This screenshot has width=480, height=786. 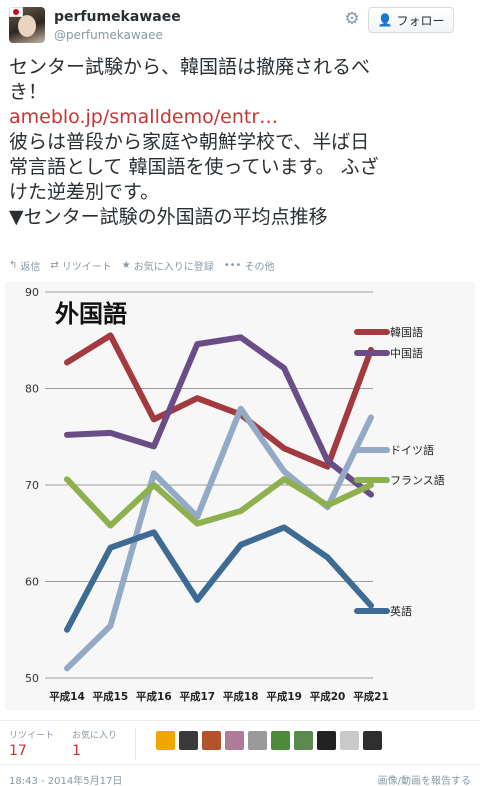 I want to click on japan-flag-icon, so click(x=16, y=12).